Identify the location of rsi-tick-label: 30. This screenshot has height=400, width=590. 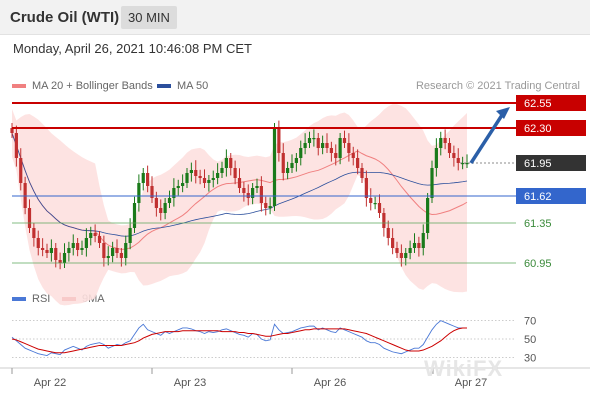
(530, 358).